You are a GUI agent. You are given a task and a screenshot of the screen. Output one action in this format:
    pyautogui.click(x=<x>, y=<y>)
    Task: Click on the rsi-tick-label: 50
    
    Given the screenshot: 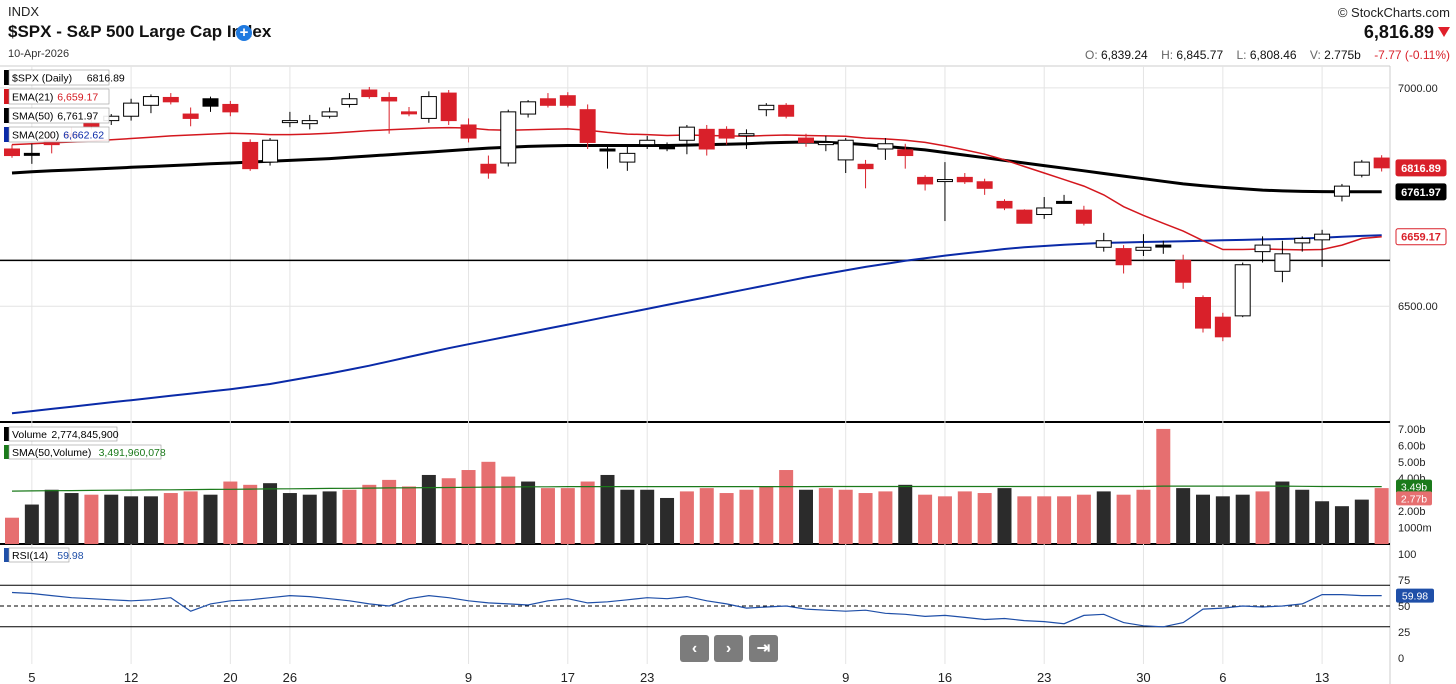 What is the action you would take?
    pyautogui.click(x=1404, y=607)
    